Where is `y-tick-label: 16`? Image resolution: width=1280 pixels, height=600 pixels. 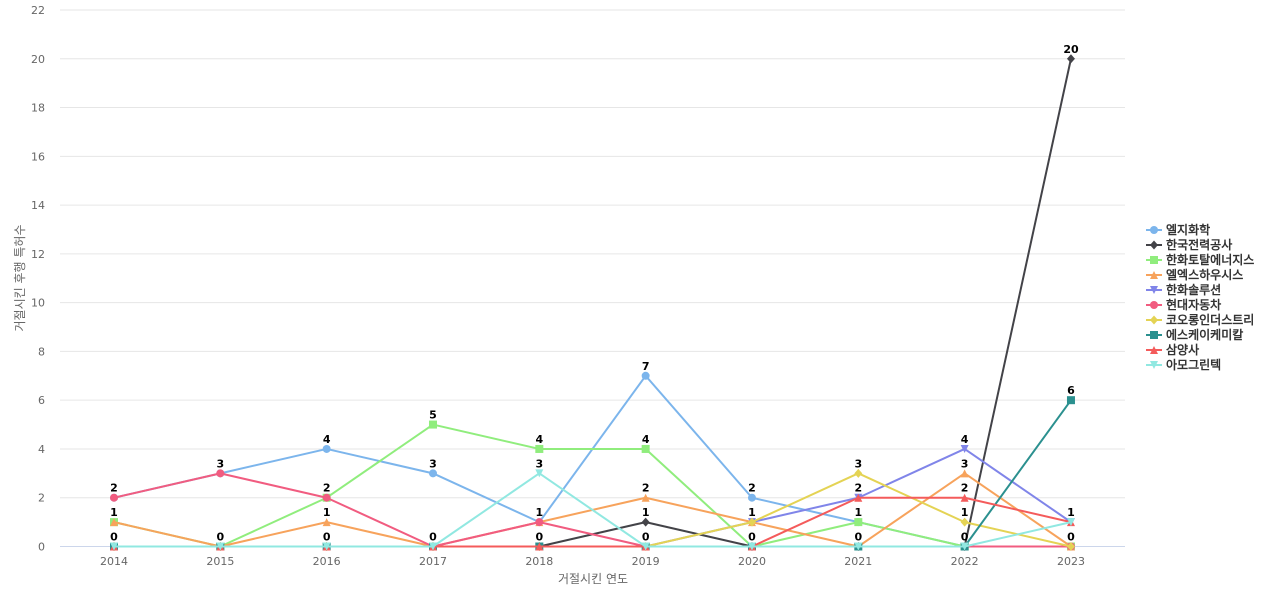
y-tick-label: 16 is located at coordinates (38, 156).